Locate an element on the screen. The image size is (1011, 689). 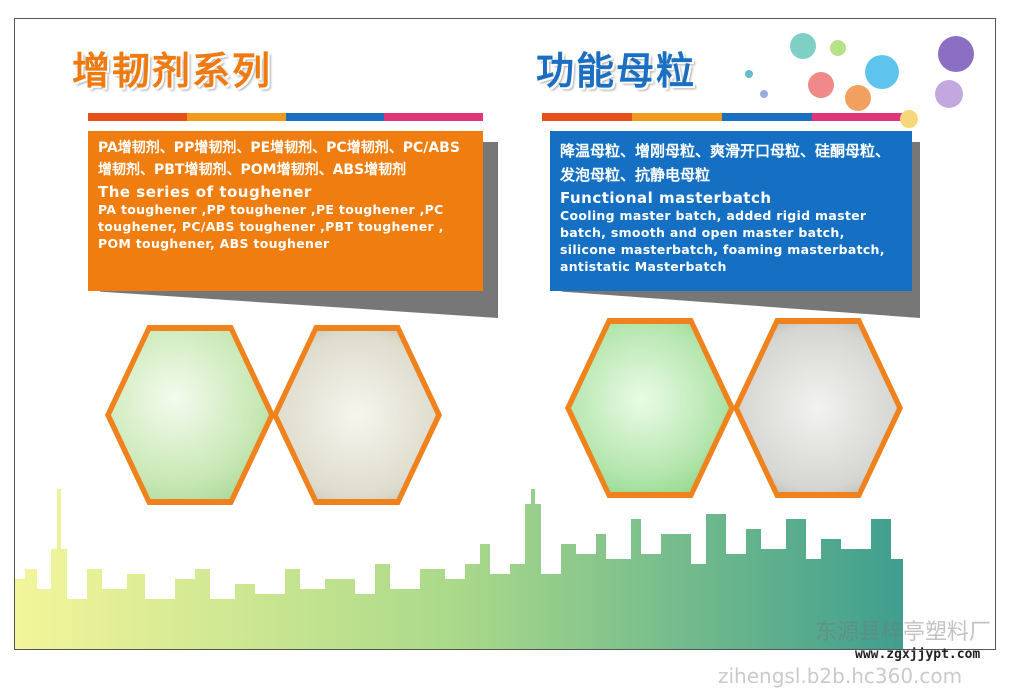
masterbatch-en-heading: Functional masterbatch is located at coordinates (666, 198).